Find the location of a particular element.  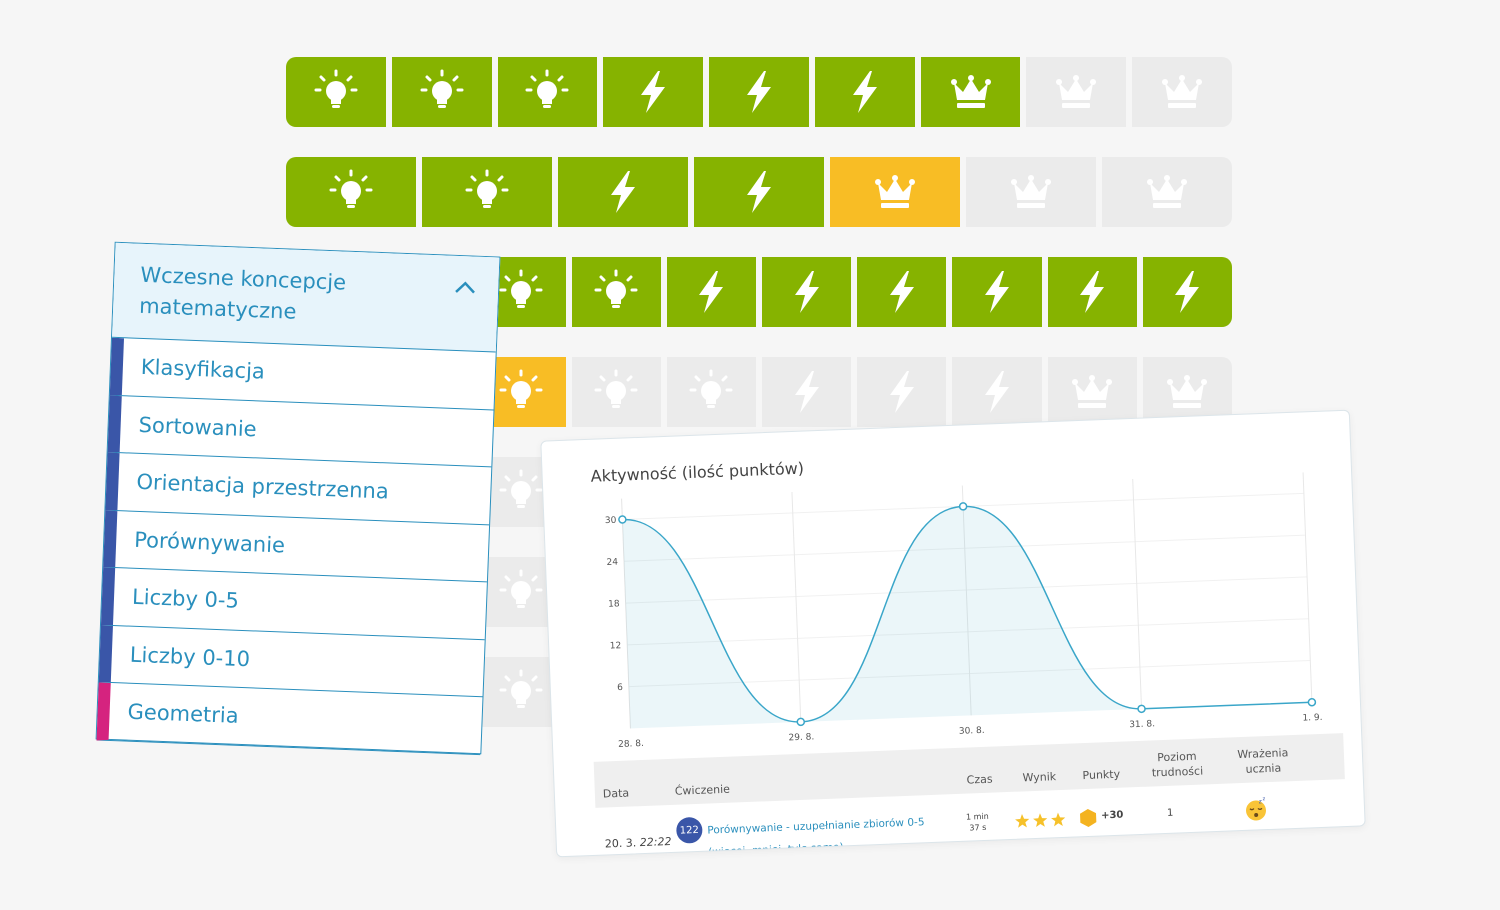

point is located at coordinates (1141, 709).